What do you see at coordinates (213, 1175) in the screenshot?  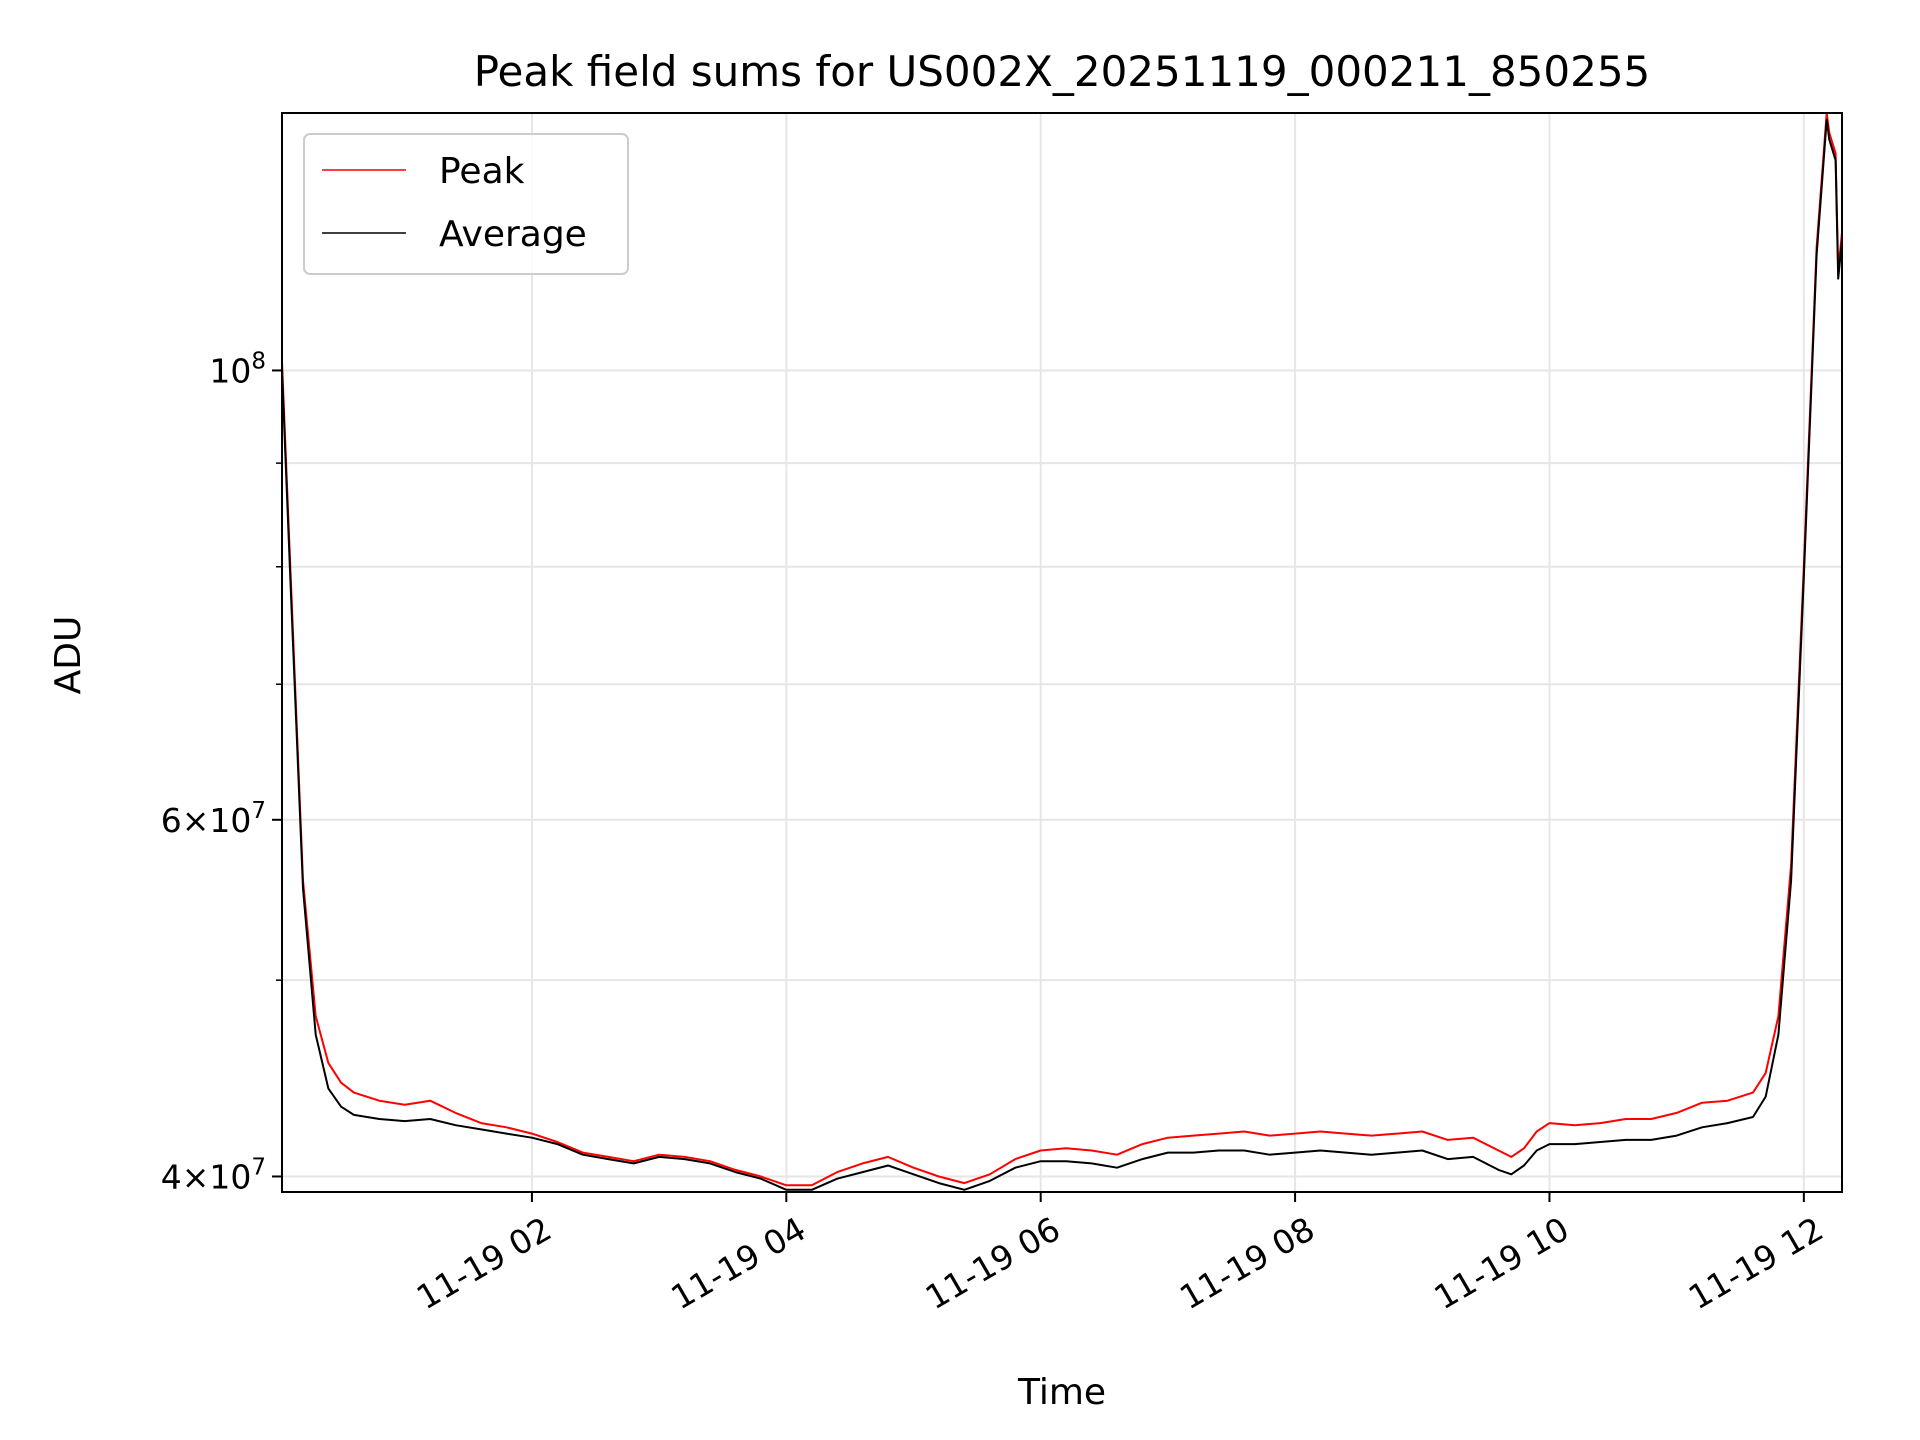 I see `y-tick-label: 4×107` at bounding box center [213, 1175].